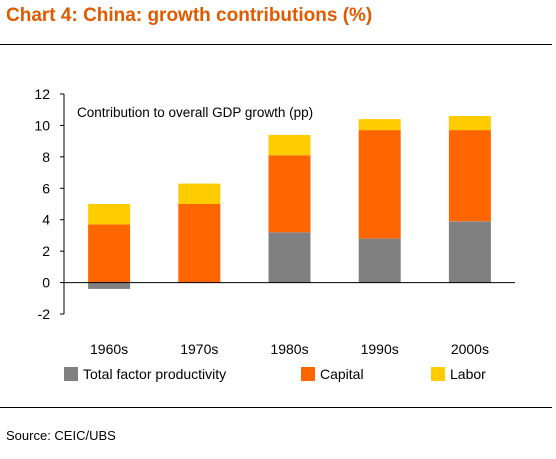  I want to click on x-tick-label: 2000s, so click(470, 349).